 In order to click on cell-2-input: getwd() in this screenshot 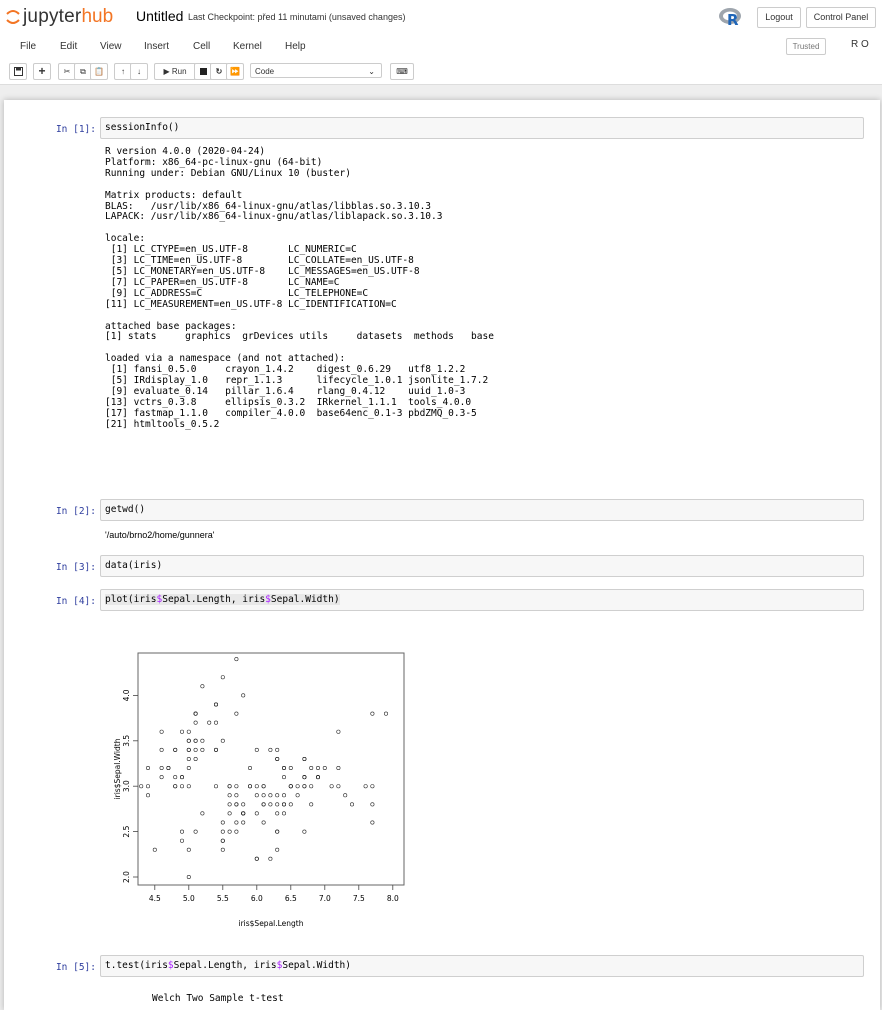, I will do `click(482, 510)`.